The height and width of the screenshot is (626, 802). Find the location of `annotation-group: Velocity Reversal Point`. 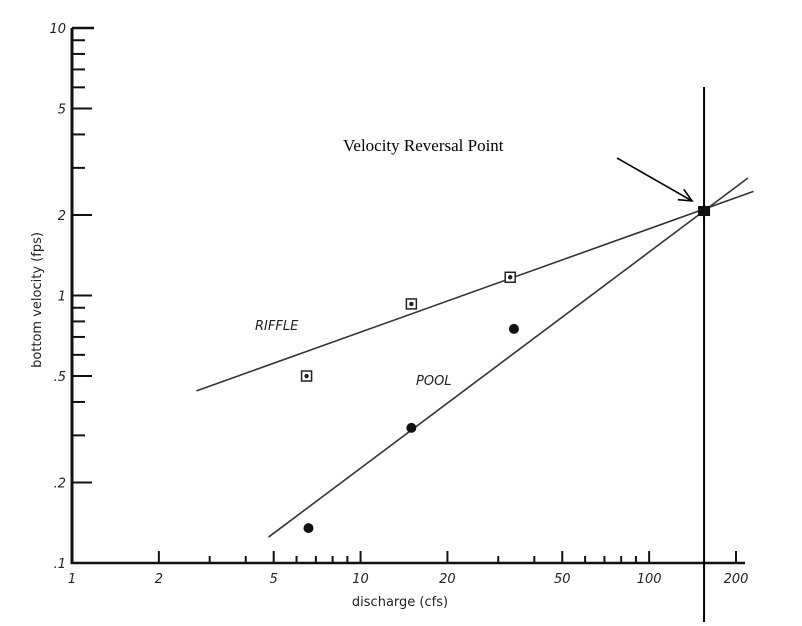

annotation-group: Velocity Reversal Point is located at coordinates (518, 169).